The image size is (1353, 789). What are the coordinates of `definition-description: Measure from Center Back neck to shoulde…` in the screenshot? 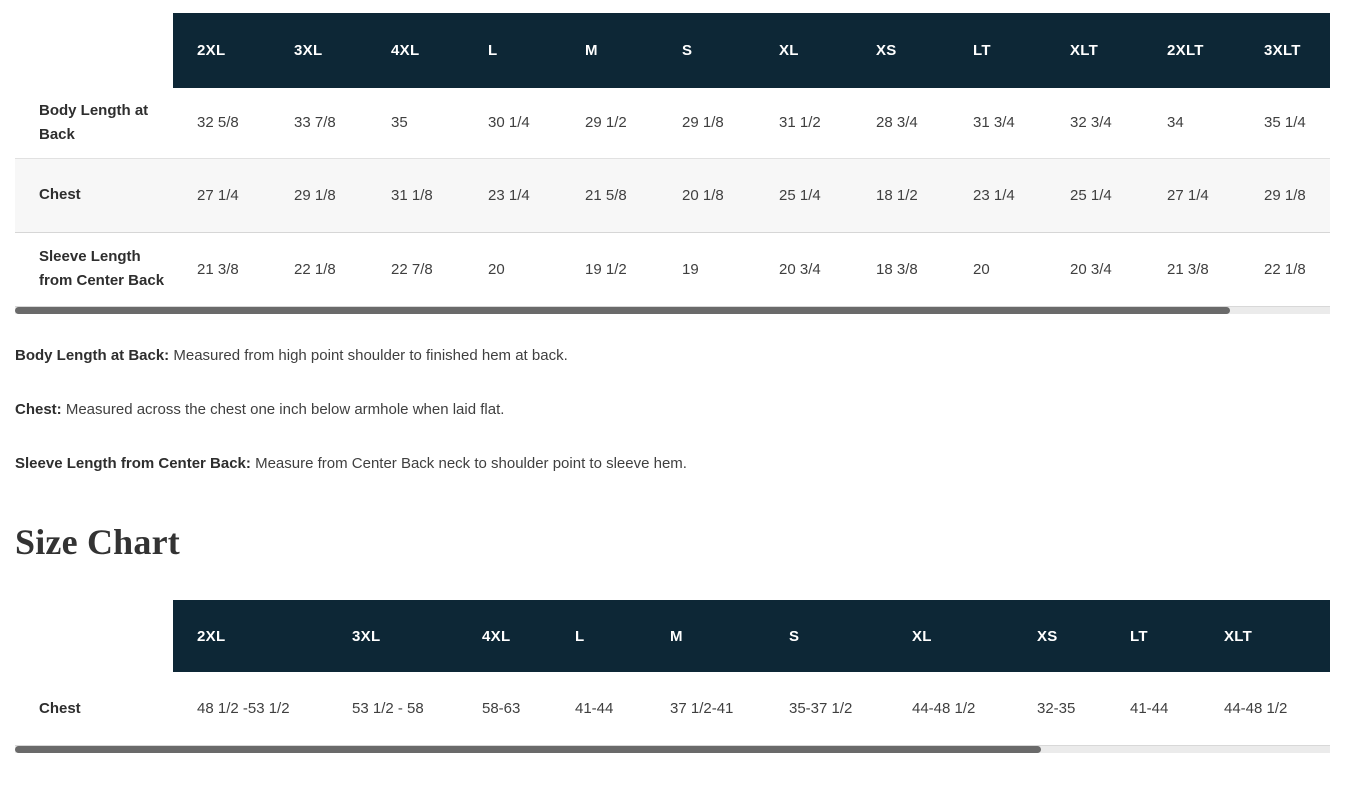 It's located at (471, 463).